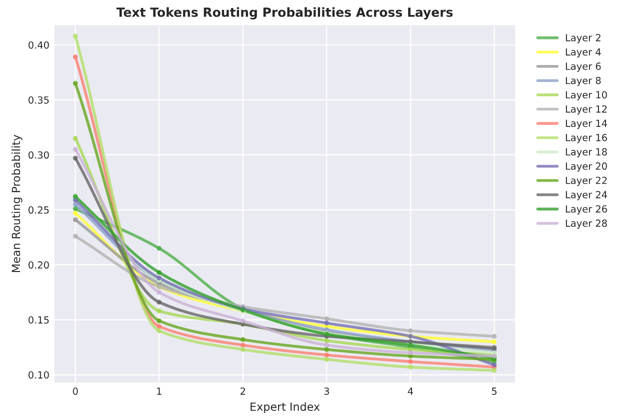 The height and width of the screenshot is (418, 640). Describe the element at coordinates (284, 13) in the screenshot. I see `chart-title: Text Tokens Routing Probabilities Across Layers` at that location.